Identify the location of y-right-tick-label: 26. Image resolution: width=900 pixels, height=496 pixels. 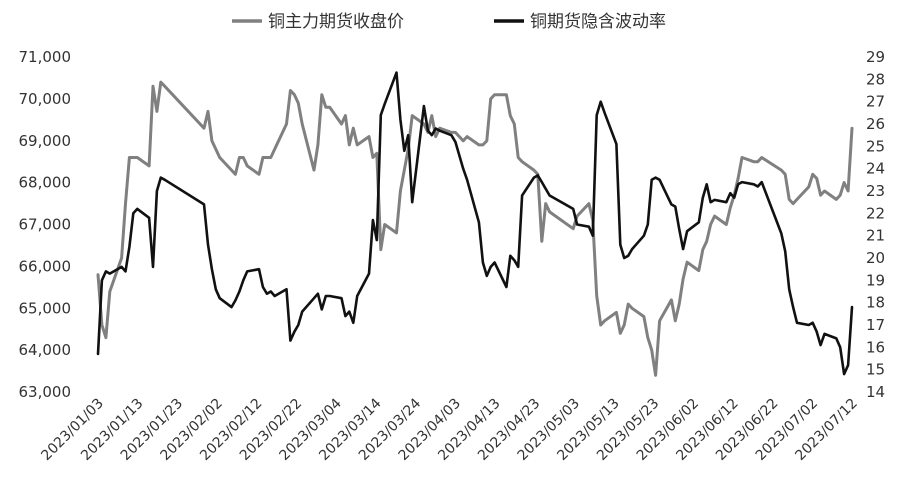
(875, 124).